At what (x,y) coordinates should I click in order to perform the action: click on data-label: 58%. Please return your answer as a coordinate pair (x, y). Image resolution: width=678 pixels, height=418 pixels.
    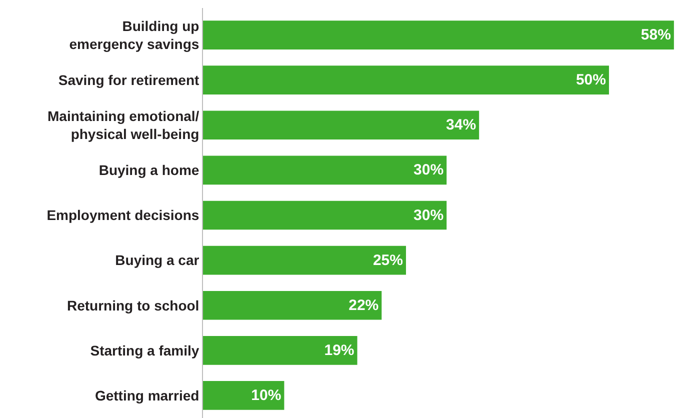
    Looking at the image, I should click on (655, 35).